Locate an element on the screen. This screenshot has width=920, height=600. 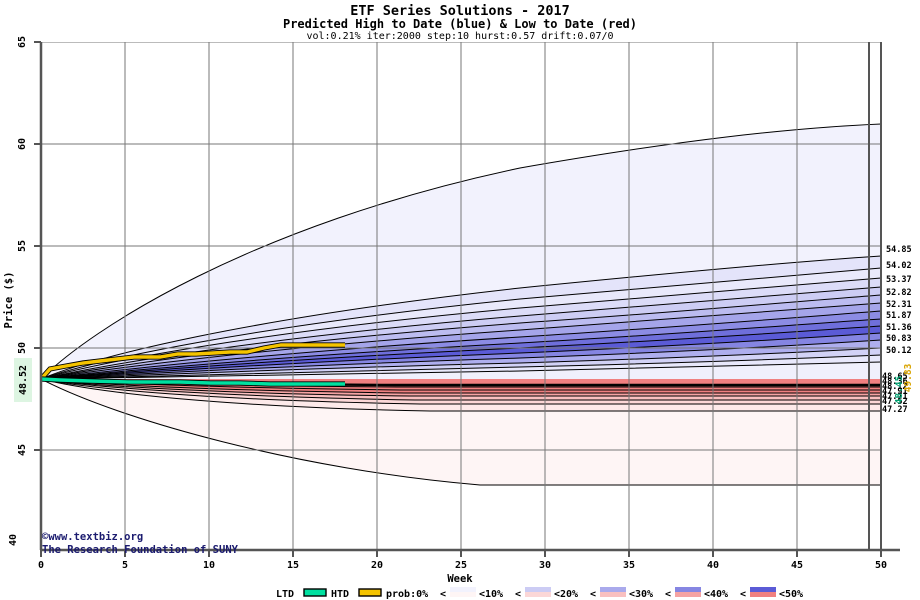
ltd-end-value-label: 48.45 is located at coordinates (899, 389).